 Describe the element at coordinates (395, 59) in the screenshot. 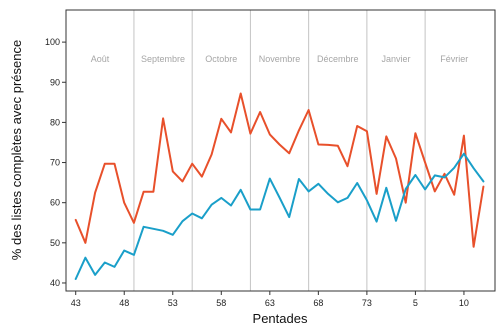

I see `month-label: Janvier` at that location.